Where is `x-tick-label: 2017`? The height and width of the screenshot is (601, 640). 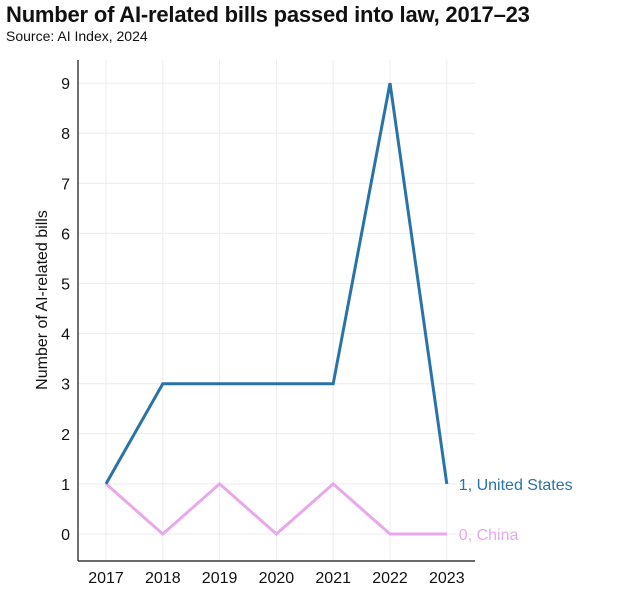
x-tick-label: 2017 is located at coordinates (106, 578).